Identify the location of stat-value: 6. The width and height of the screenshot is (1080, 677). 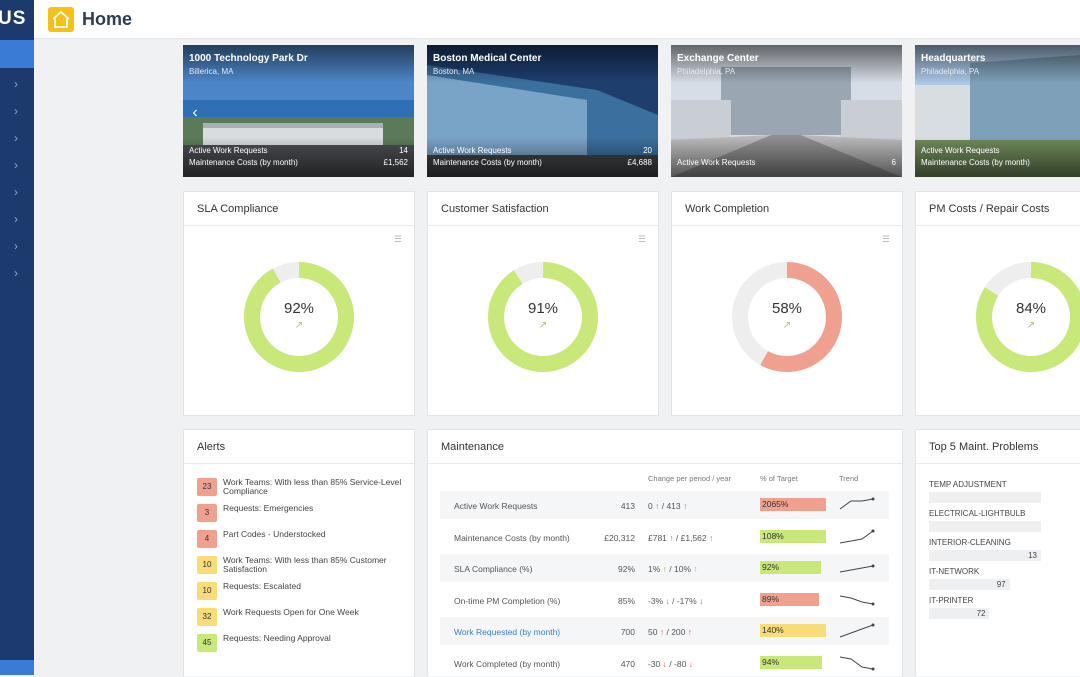
(893, 162).